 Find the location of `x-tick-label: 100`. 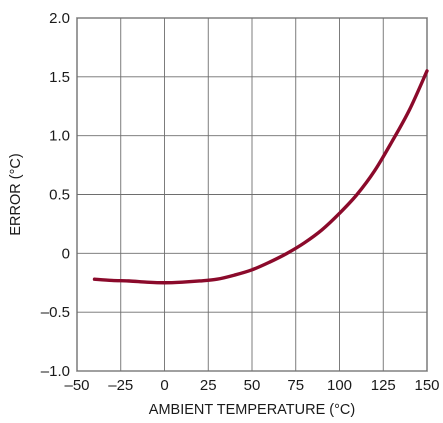

x-tick-label: 100 is located at coordinates (339, 385).